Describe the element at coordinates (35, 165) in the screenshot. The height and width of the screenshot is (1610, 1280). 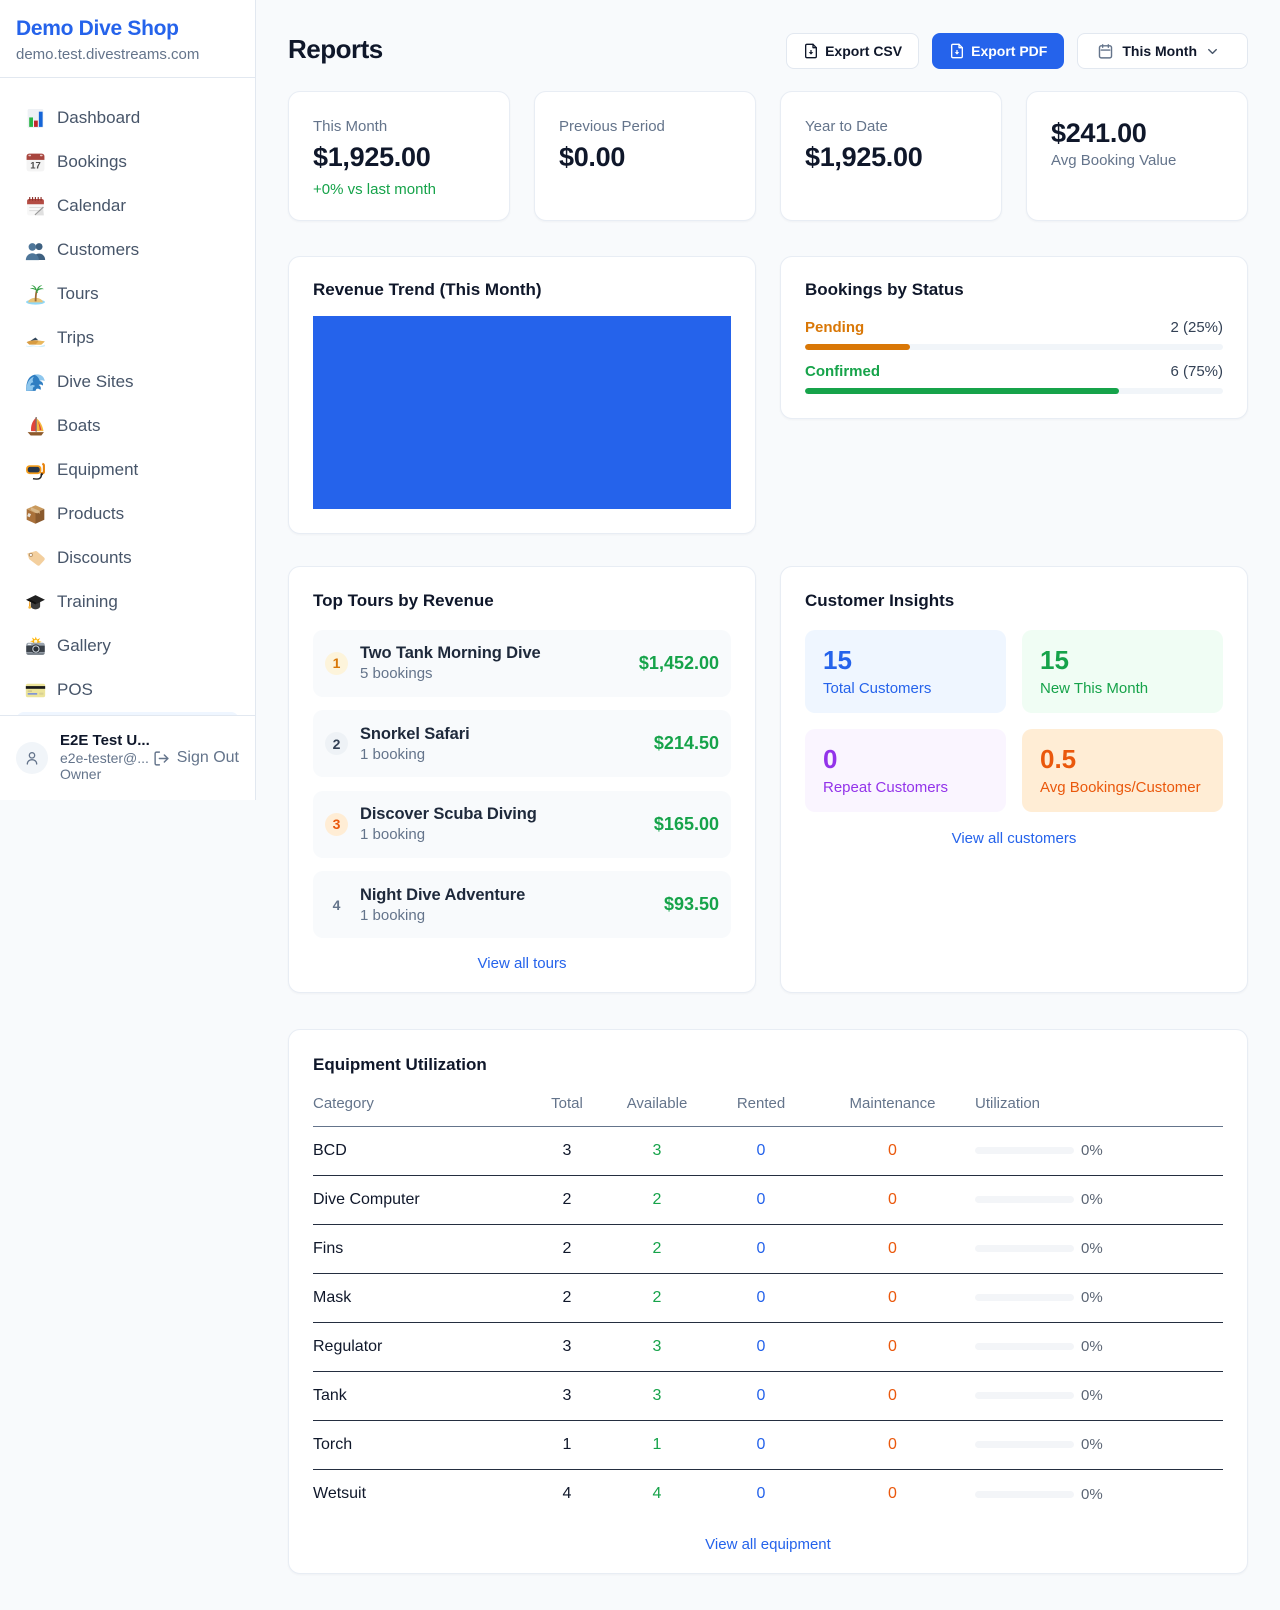
I see `svg-text: 17` at that location.